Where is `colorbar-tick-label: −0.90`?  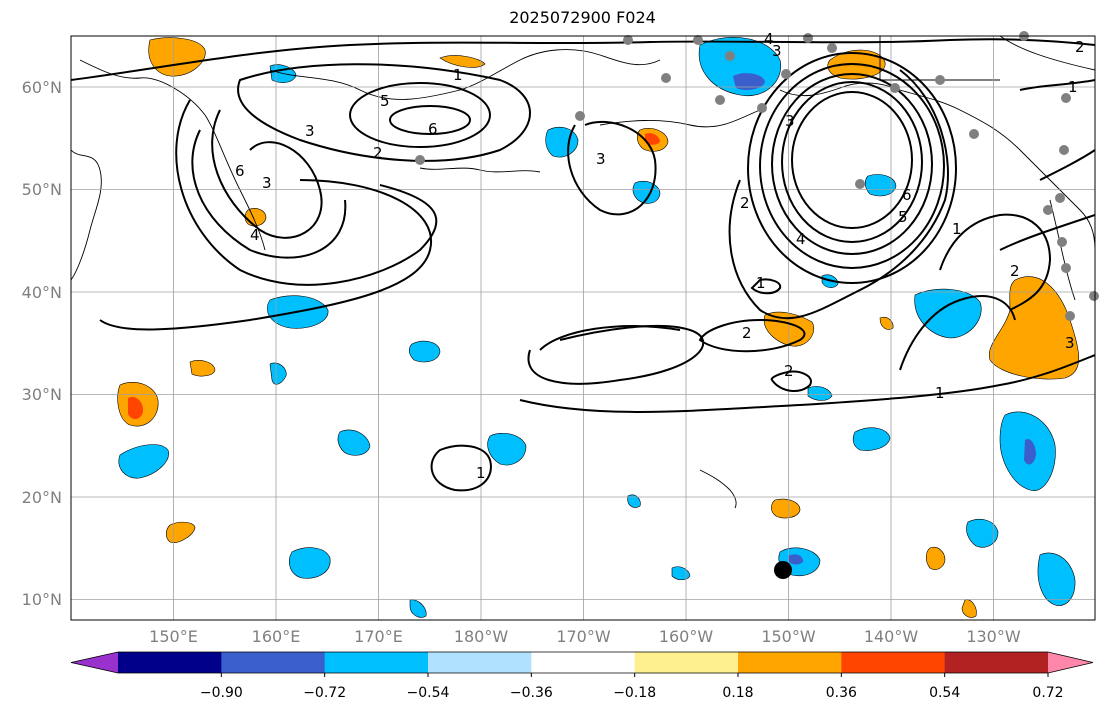
colorbar-tick-label: −0.90 is located at coordinates (221, 693).